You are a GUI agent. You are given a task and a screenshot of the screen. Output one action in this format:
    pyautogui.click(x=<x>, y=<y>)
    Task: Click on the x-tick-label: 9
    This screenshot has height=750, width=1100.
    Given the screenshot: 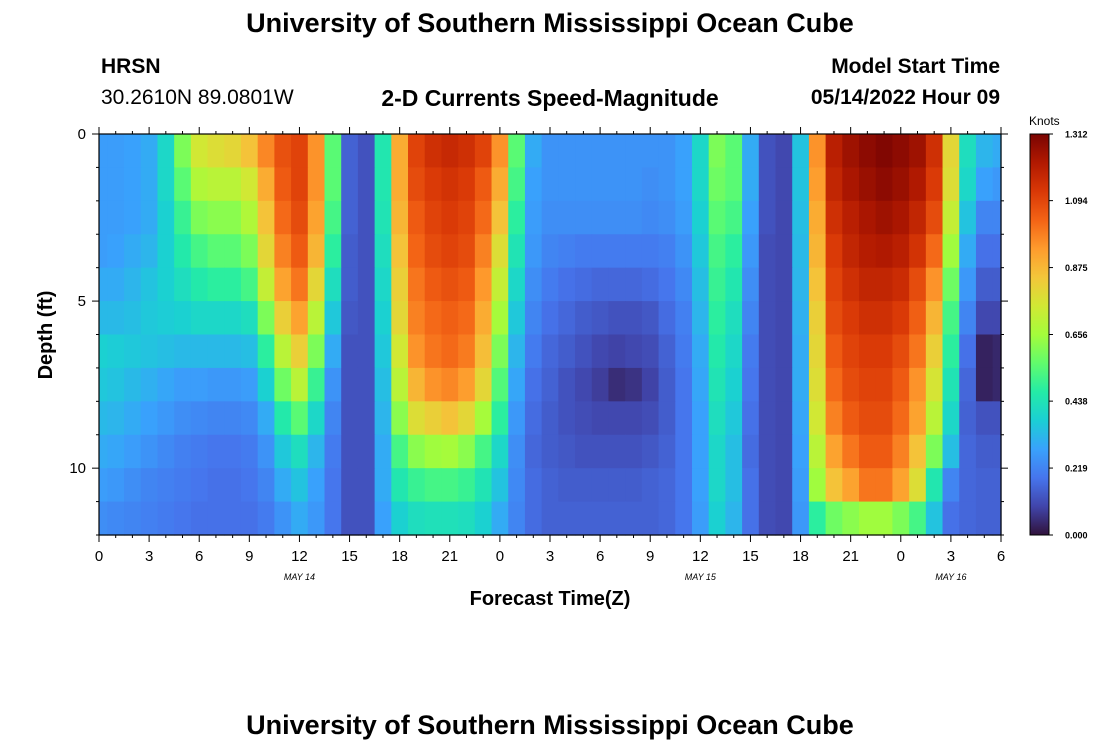 What is the action you would take?
    pyautogui.click(x=249, y=556)
    